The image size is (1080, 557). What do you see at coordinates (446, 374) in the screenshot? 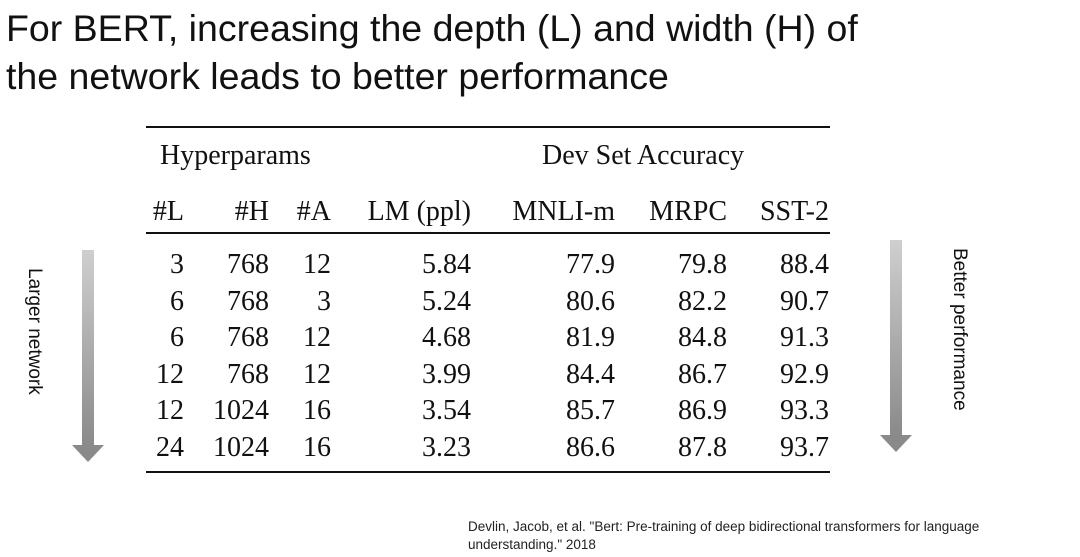
I see `table-cell-lm-ppl: 3.99` at bounding box center [446, 374].